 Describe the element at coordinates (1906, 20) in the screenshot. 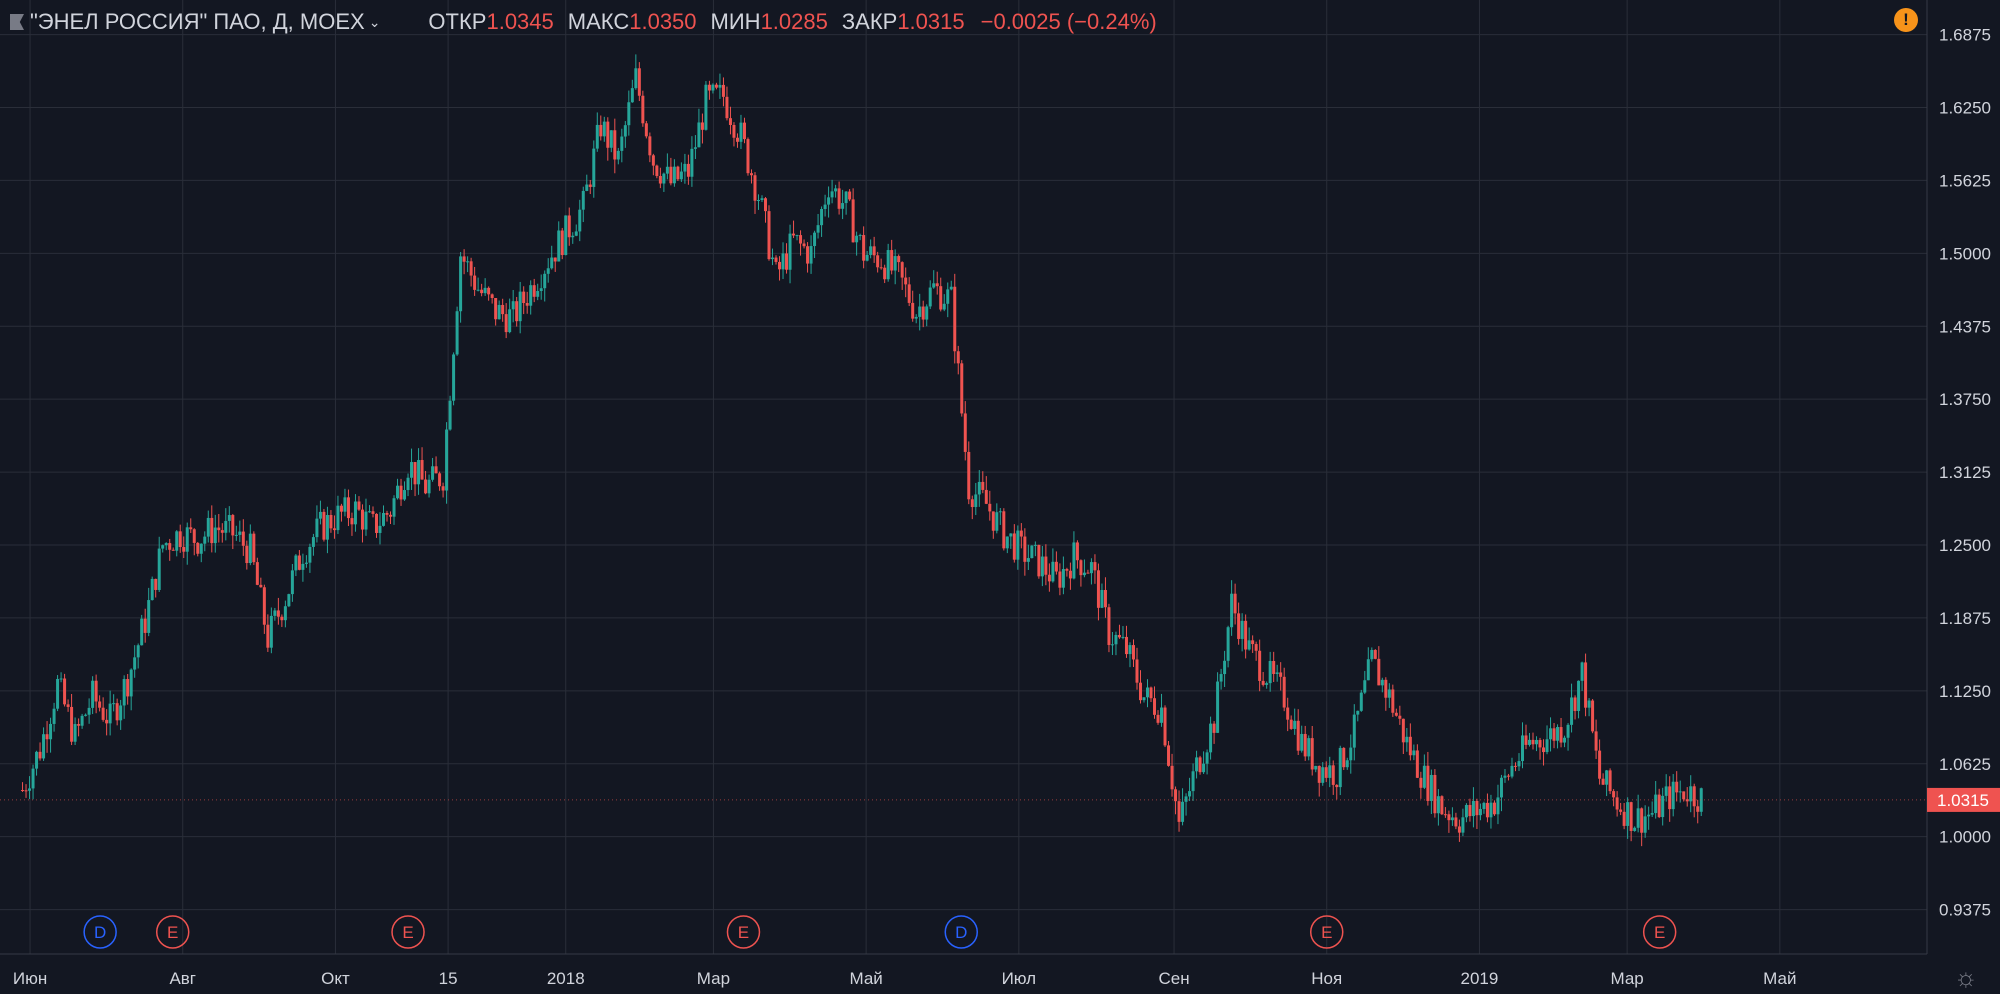

I see `warning-icon: !` at that location.